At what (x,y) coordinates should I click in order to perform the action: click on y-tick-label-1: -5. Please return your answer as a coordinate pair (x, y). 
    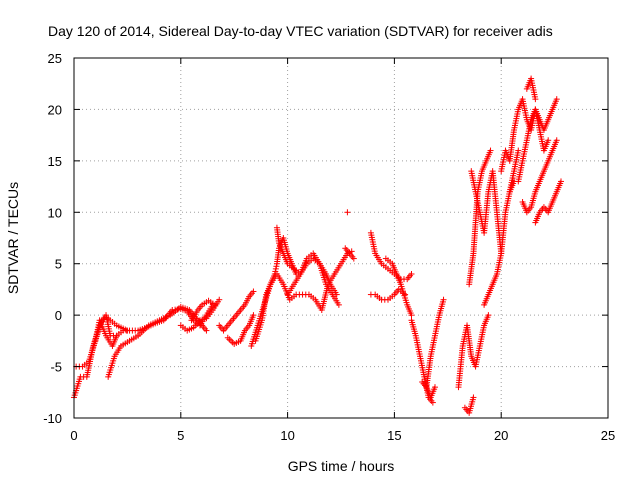
    Looking at the image, I should click on (56, 367).